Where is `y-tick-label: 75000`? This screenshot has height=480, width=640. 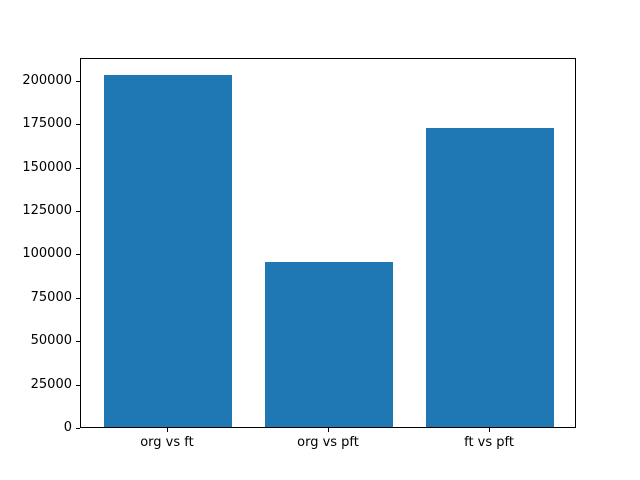
y-tick-label: 75000 is located at coordinates (51, 297).